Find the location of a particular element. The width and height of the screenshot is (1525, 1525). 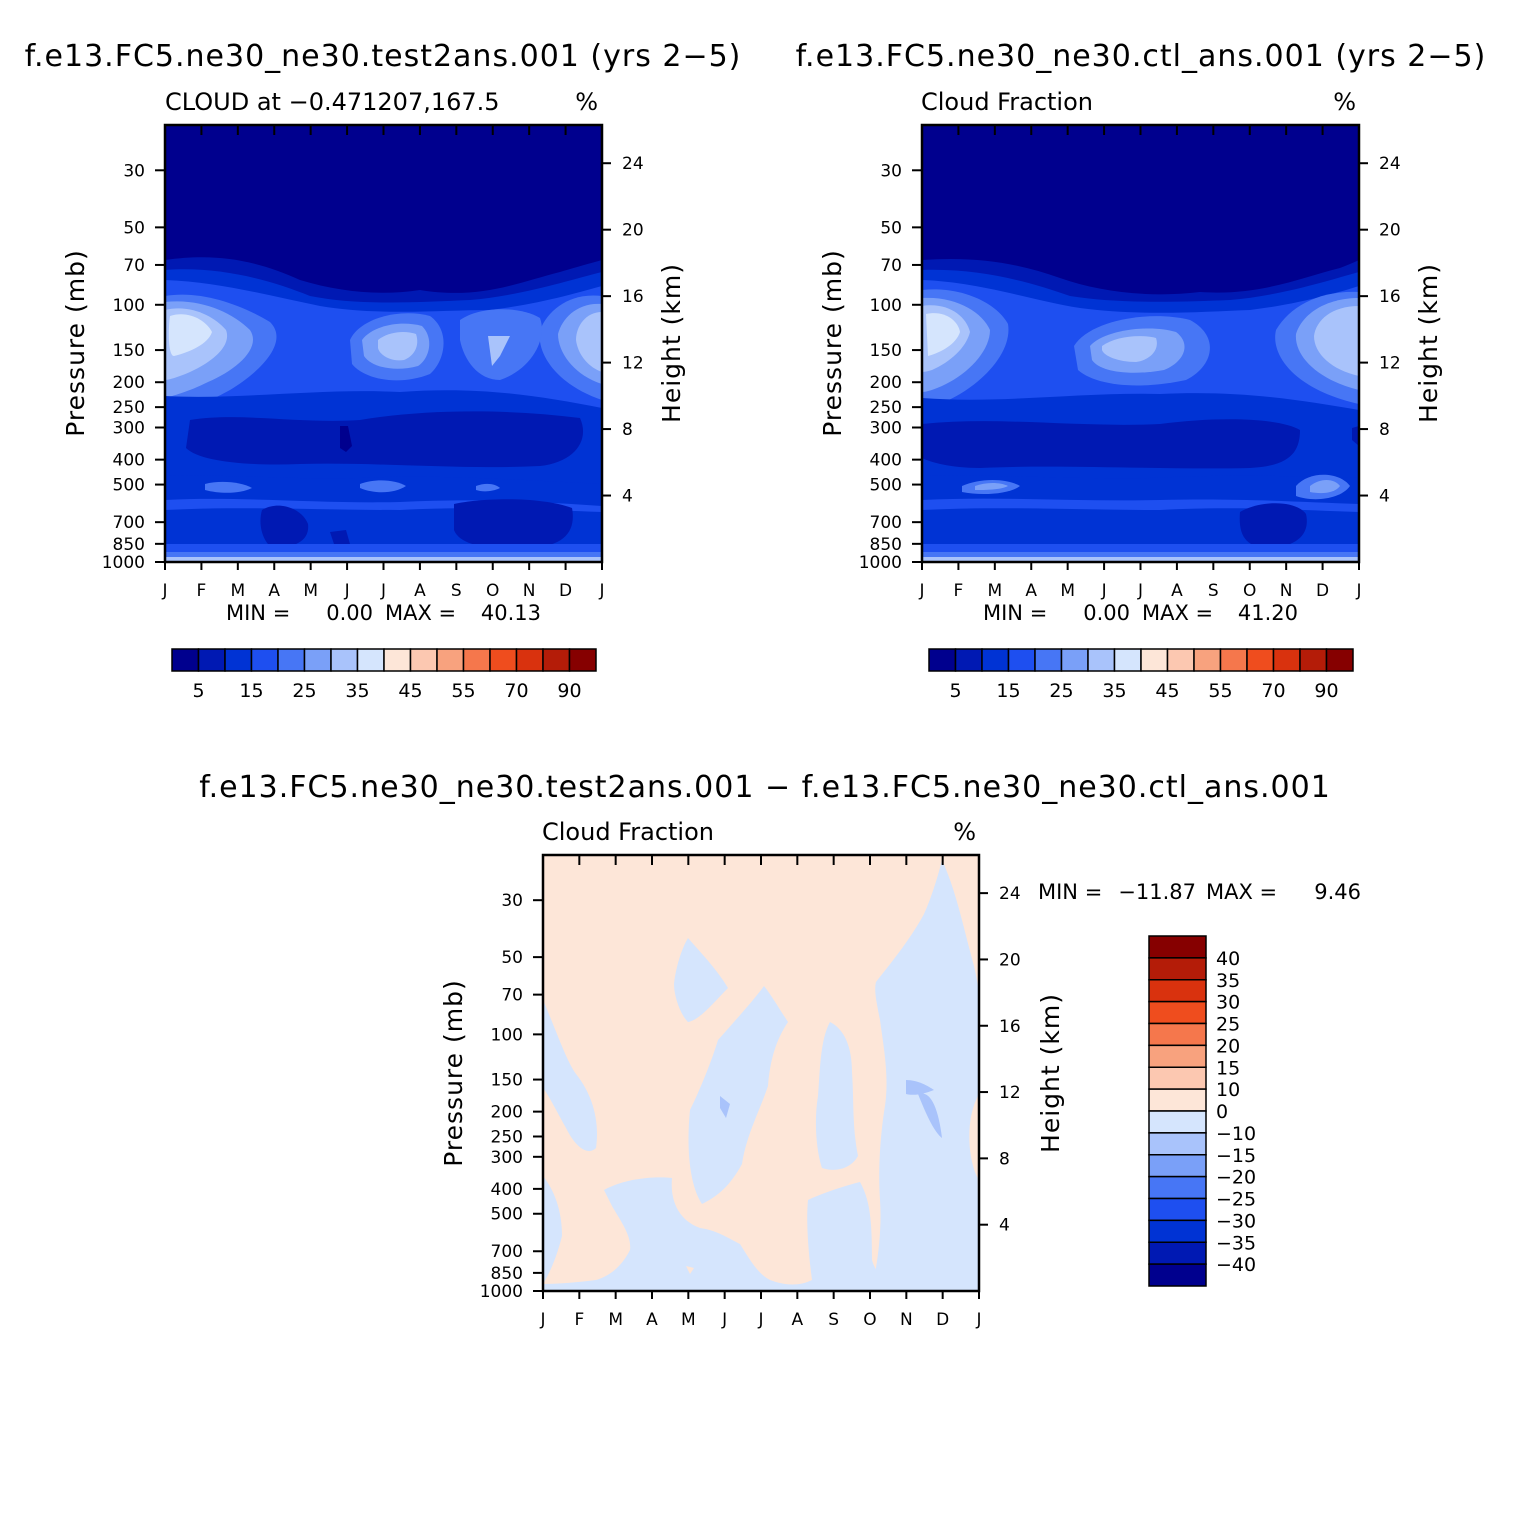

colorbar-label: 70 is located at coordinates (1273, 691).